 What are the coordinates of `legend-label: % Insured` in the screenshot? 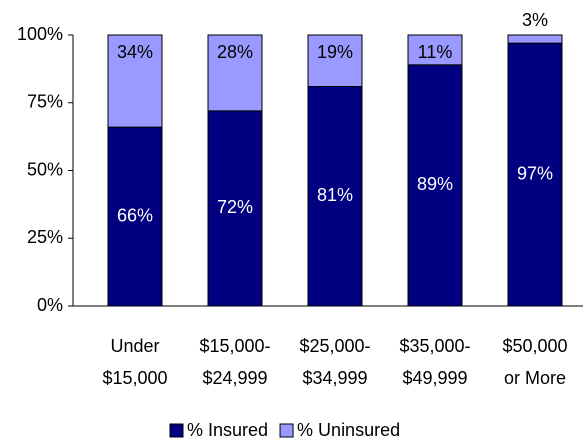 It's located at (227, 430).